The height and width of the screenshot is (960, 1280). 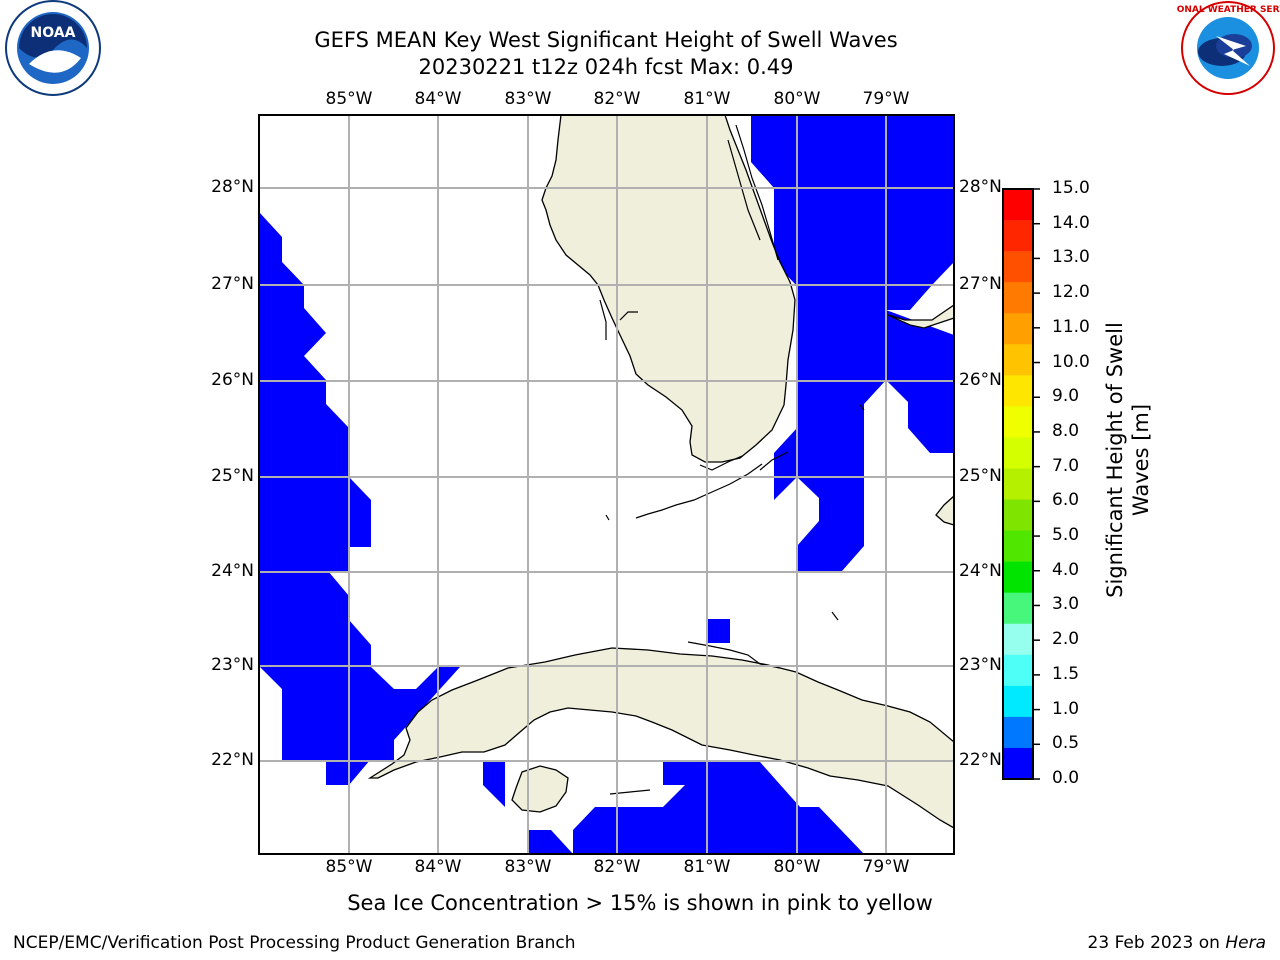 What do you see at coordinates (551, 842) in the screenshot?
I see `swell-area-south-small` at bounding box center [551, 842].